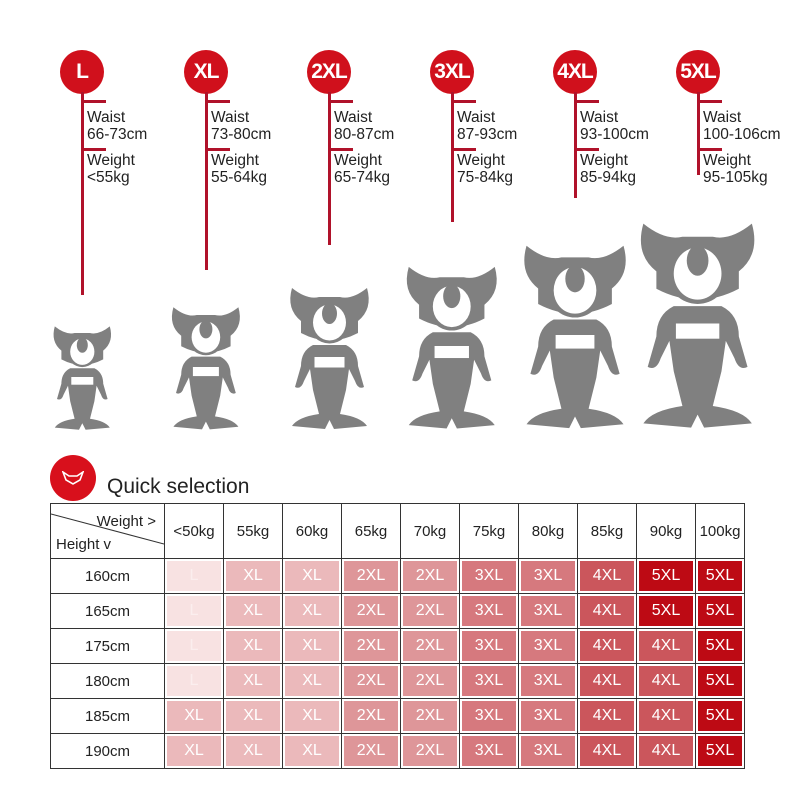  Describe the element at coordinates (107, 531) in the screenshot. I see `corner-header: Weight > Height v` at that location.